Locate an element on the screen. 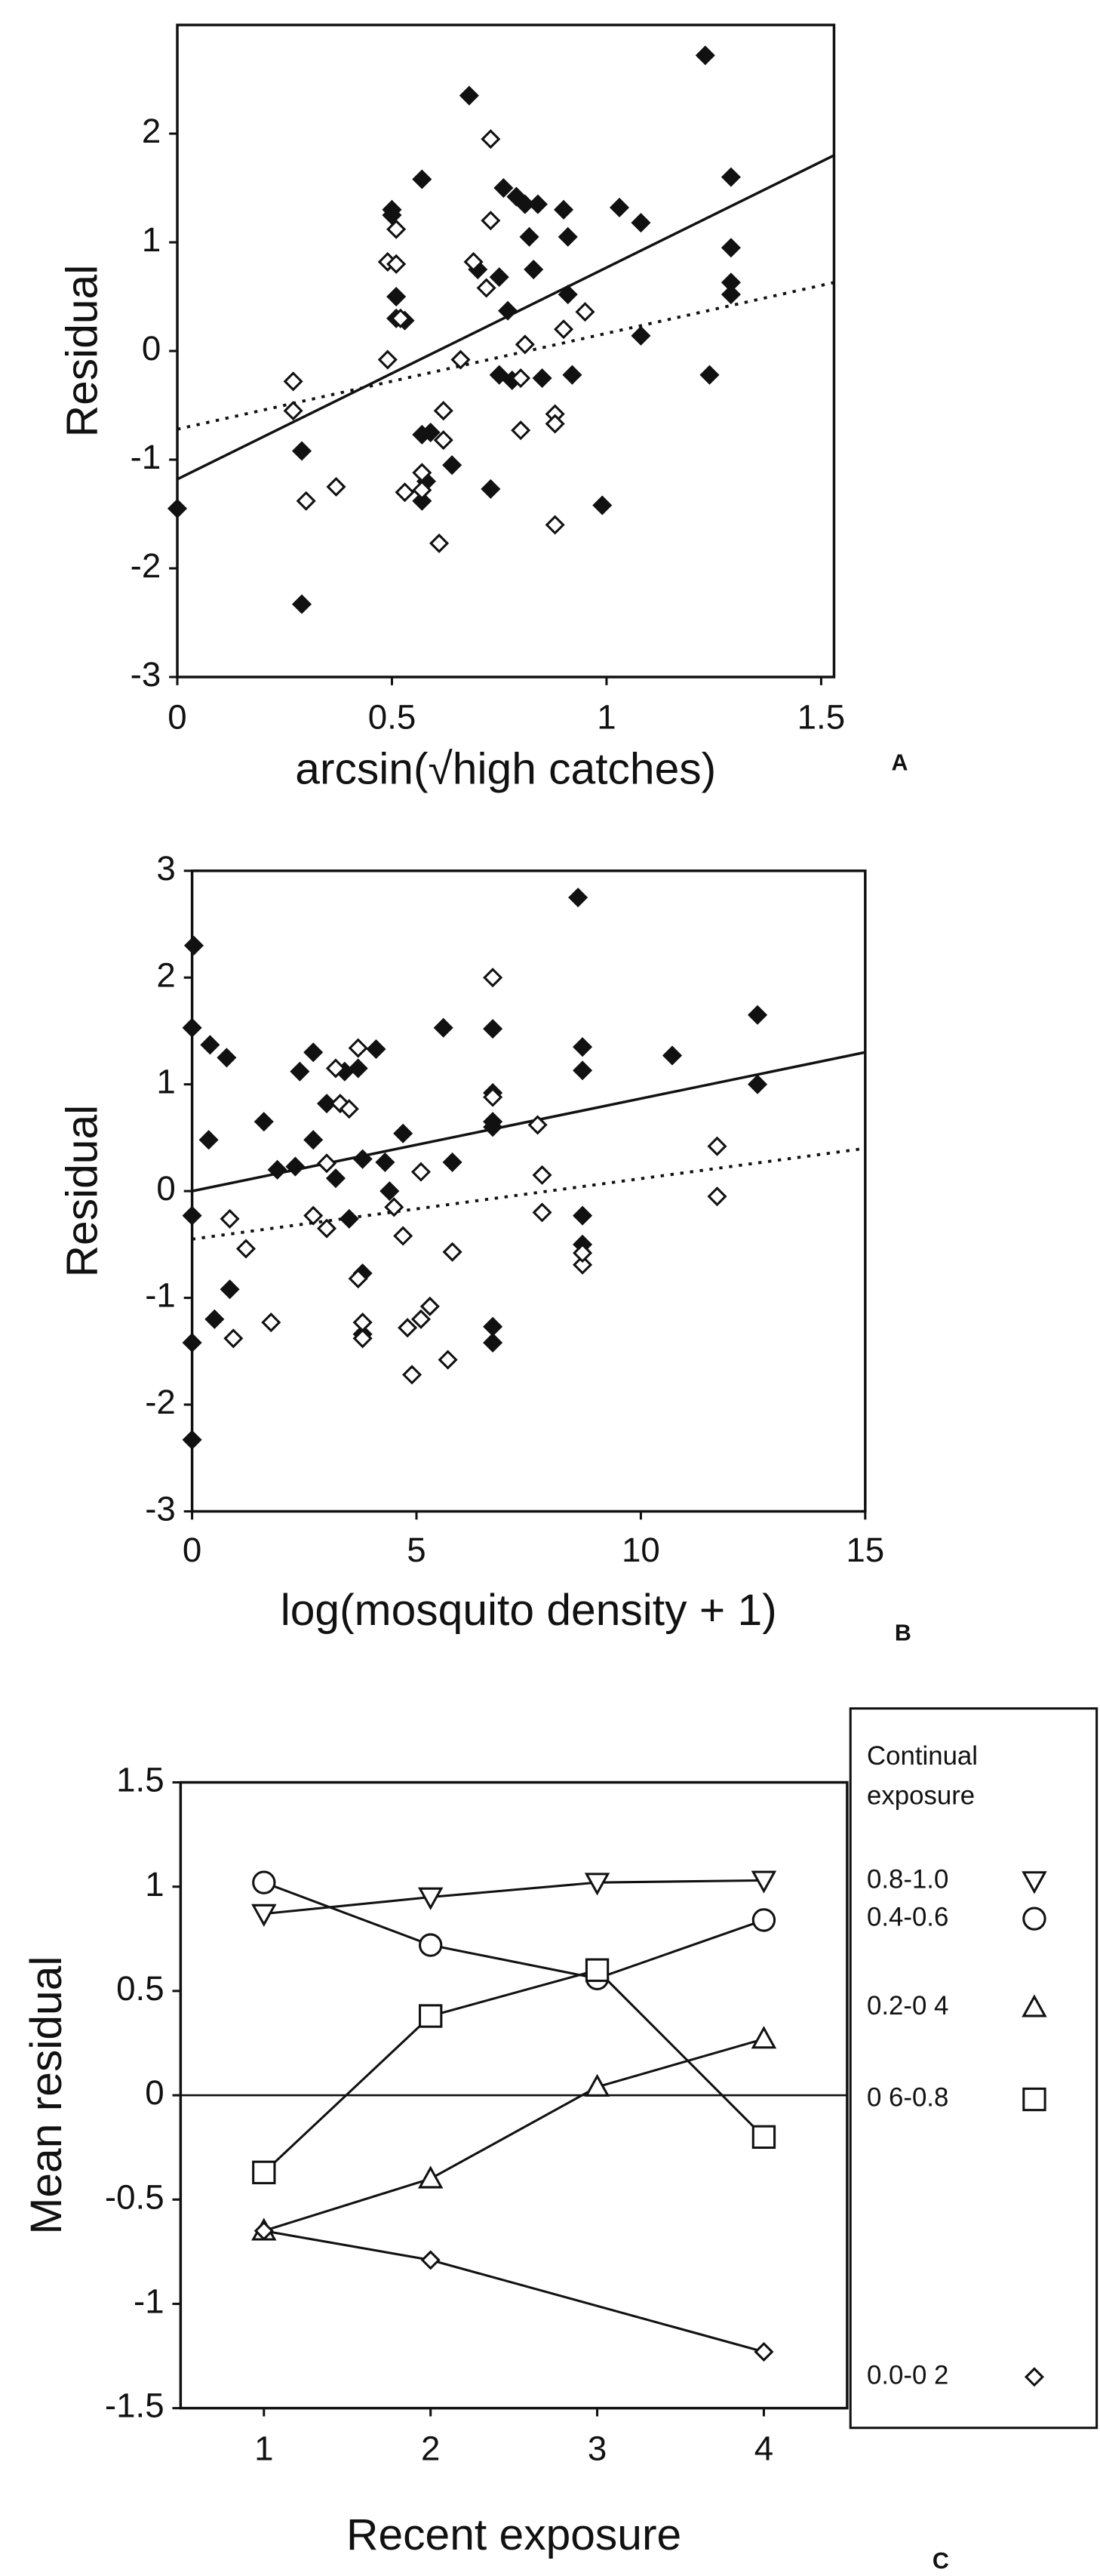 This screenshot has width=1100, height=2576. legend-label: 0.2-0 4 is located at coordinates (907, 2005).